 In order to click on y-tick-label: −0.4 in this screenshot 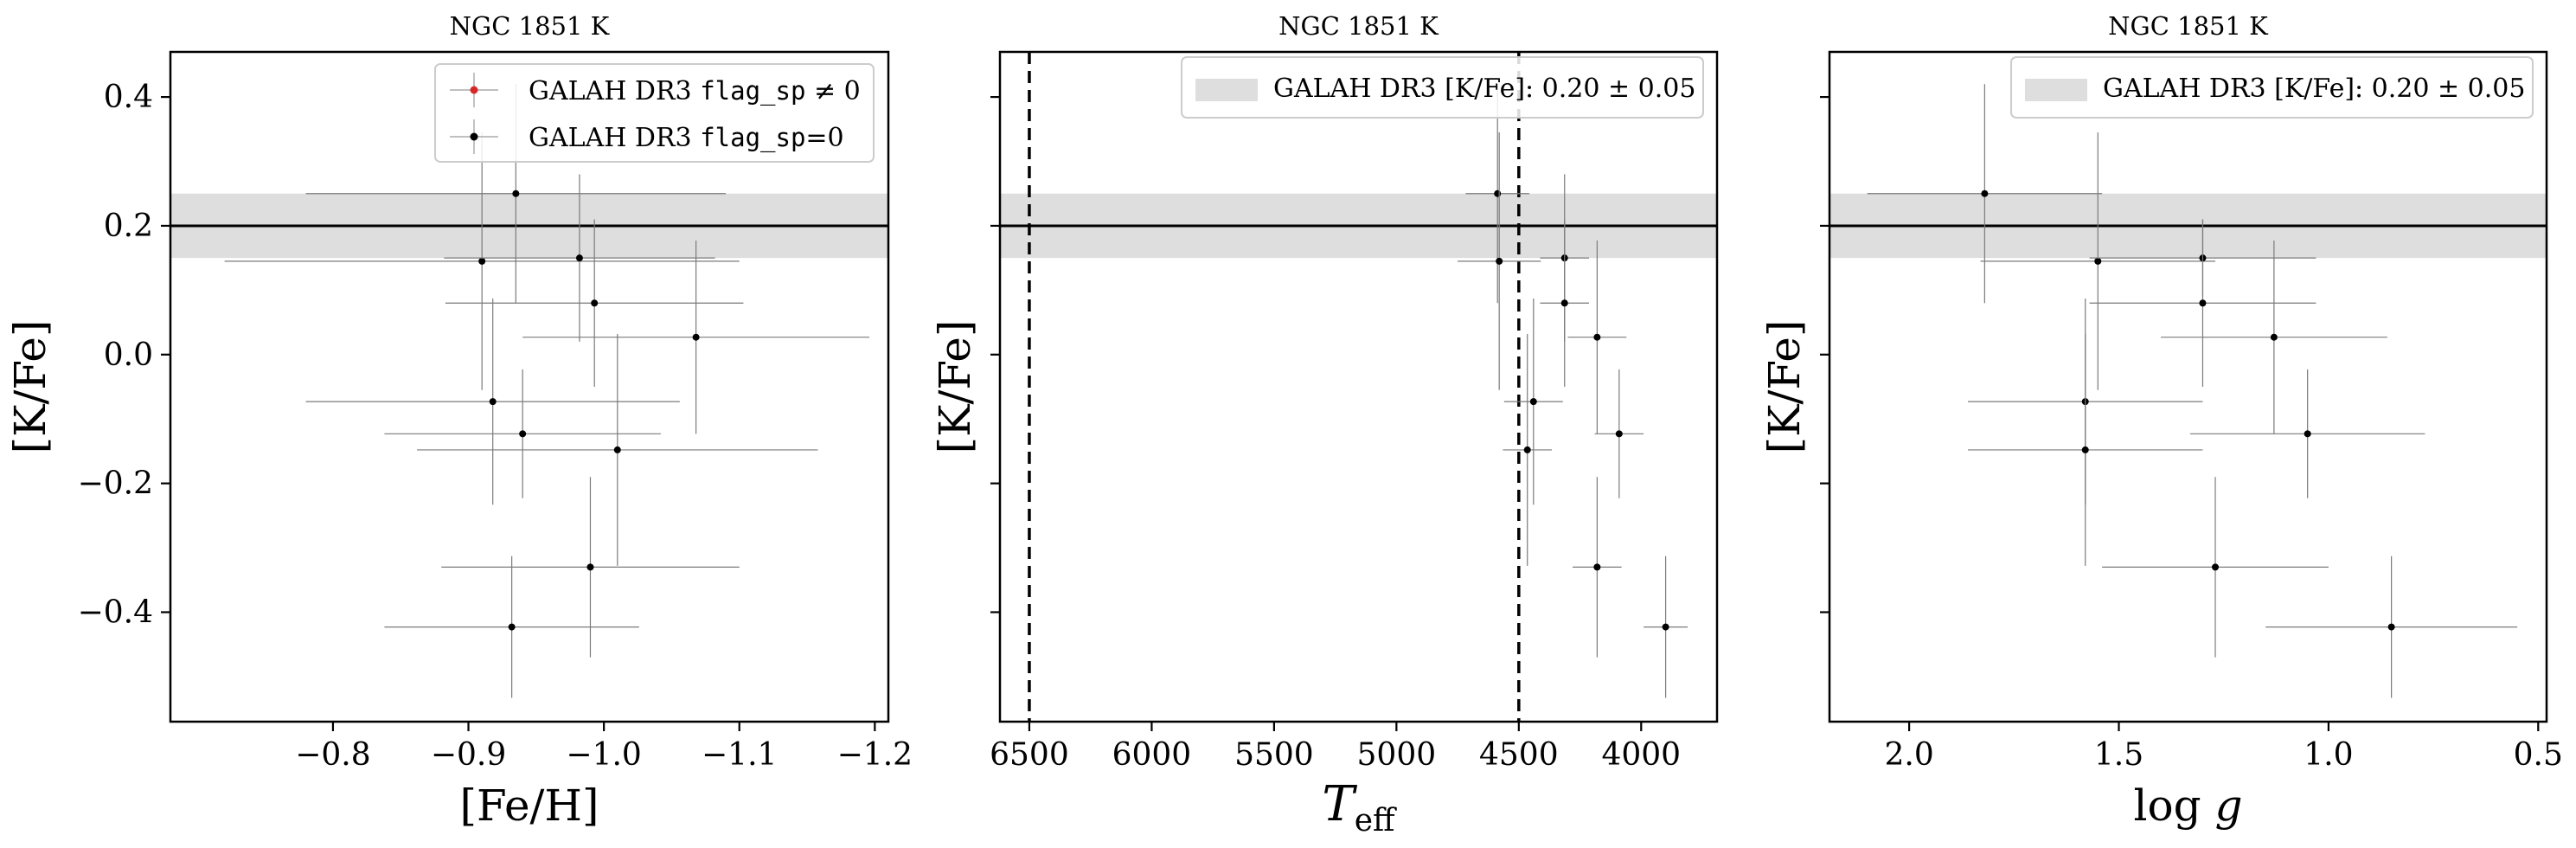, I will do `click(115, 612)`.